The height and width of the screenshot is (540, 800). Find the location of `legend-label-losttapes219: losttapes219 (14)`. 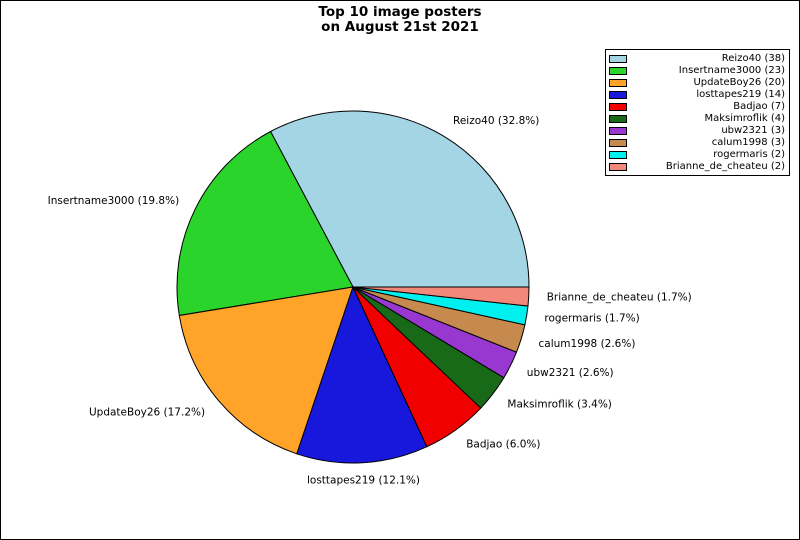

legend-label-losttapes219: losttapes219 (14) is located at coordinates (740, 94).